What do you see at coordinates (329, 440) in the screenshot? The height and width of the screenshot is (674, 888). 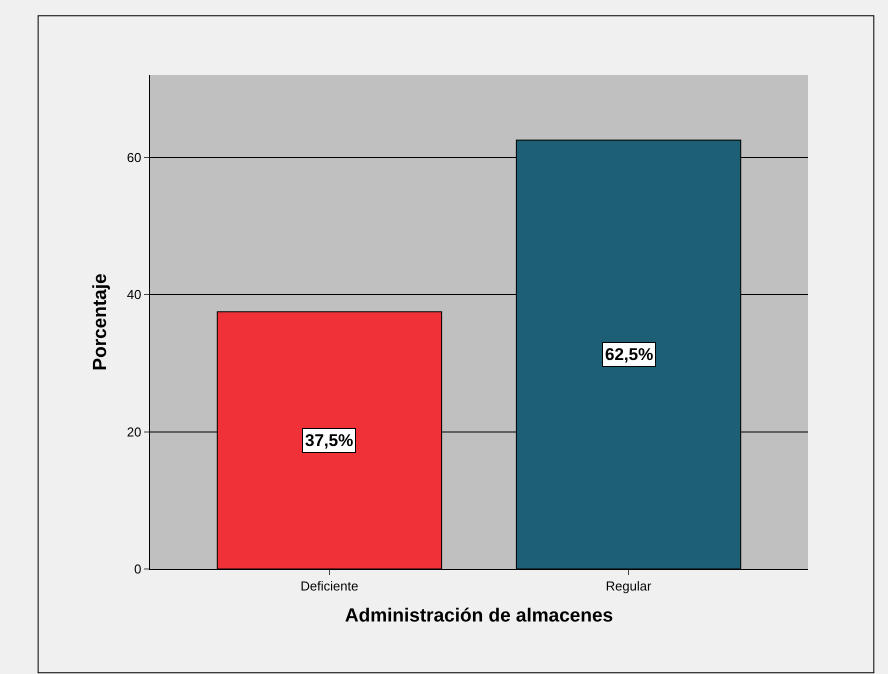 I see `data-label: 37,5%` at bounding box center [329, 440].